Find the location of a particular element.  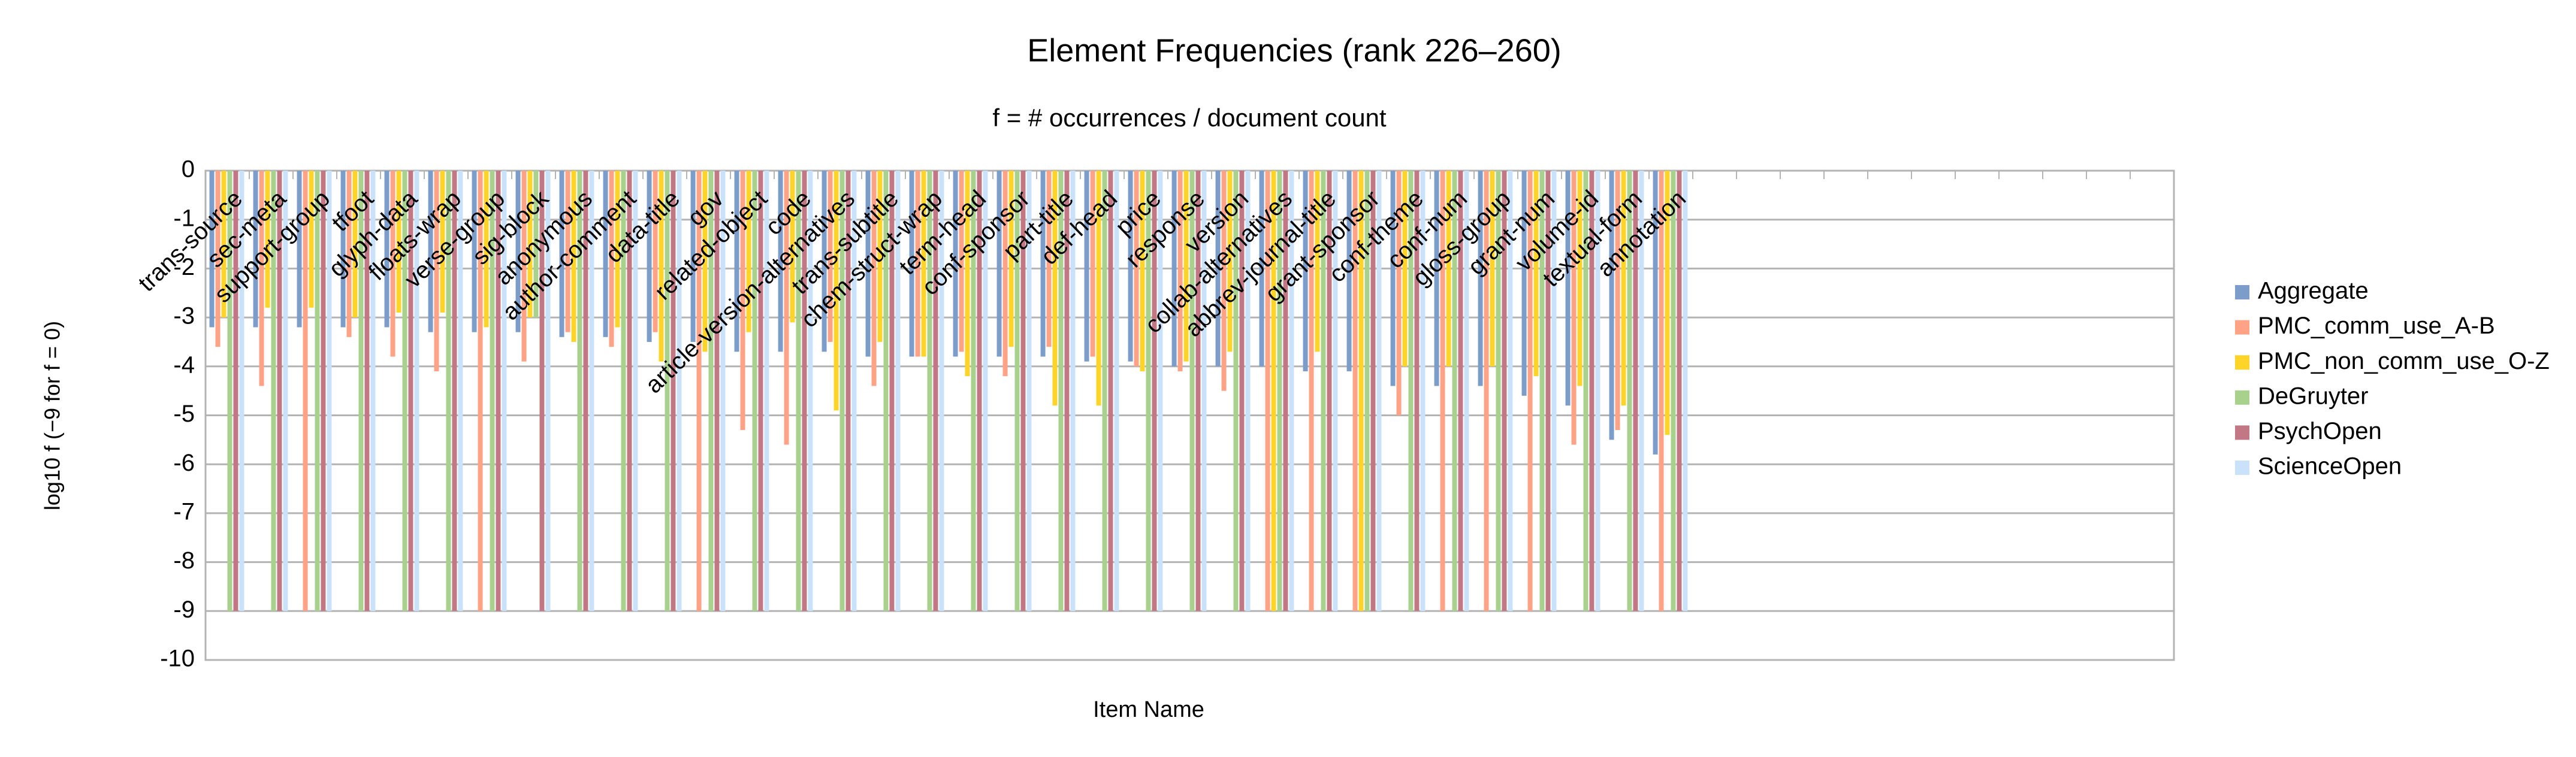

y-tick-label: -4 is located at coordinates (184, 365).